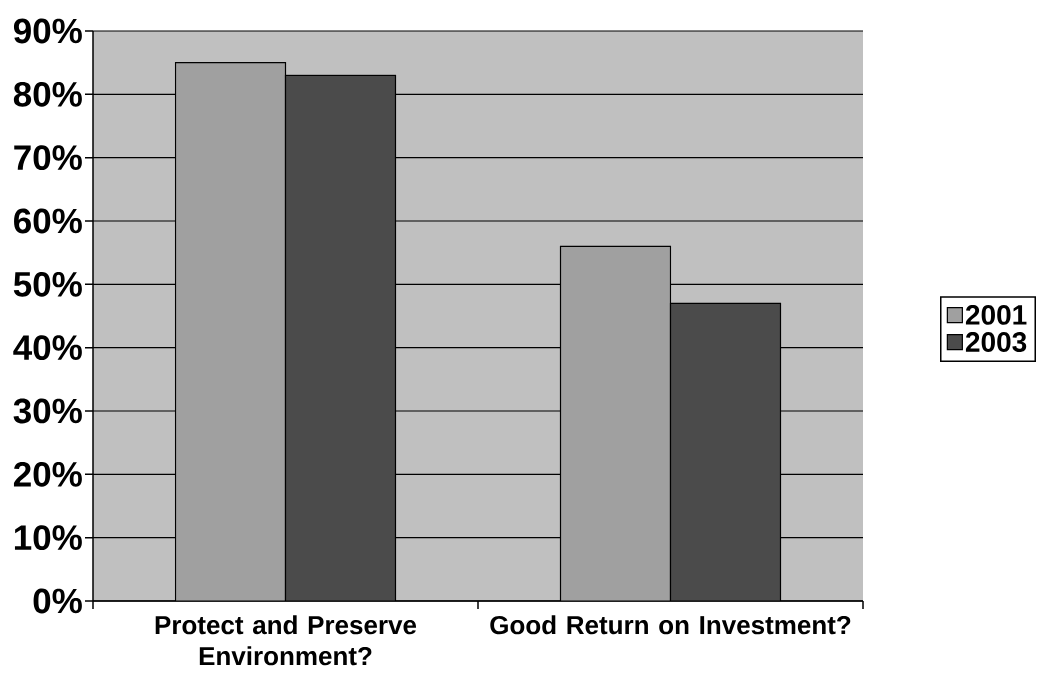 This screenshot has width=1058, height=681. I want to click on y-tick-label: 20%, so click(47, 474).